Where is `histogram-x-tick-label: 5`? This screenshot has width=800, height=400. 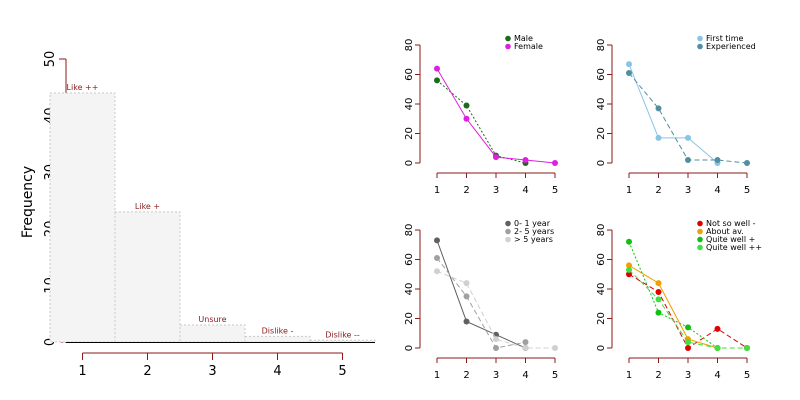 histogram-x-tick-label: 5 is located at coordinates (342, 371).